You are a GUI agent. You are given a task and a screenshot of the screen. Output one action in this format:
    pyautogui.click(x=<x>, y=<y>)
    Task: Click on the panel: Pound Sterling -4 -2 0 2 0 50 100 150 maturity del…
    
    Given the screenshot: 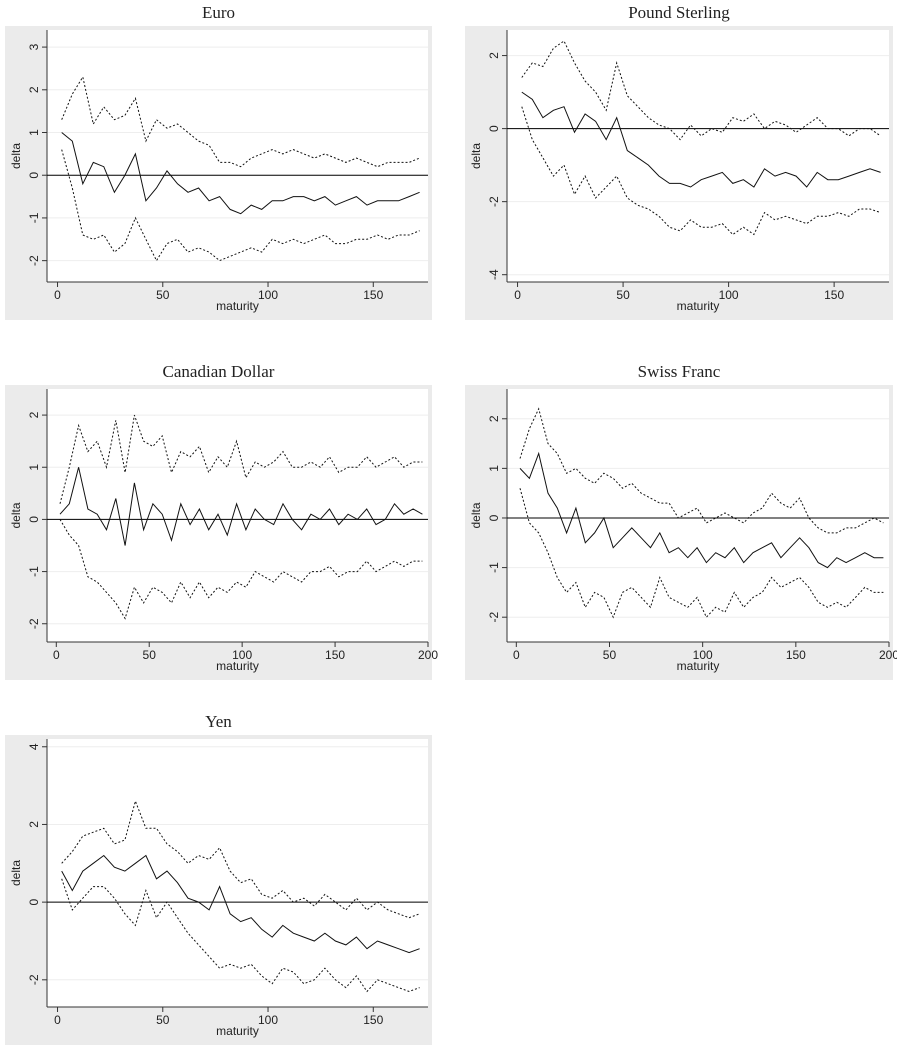 What is the action you would take?
    pyautogui.click(x=679, y=161)
    